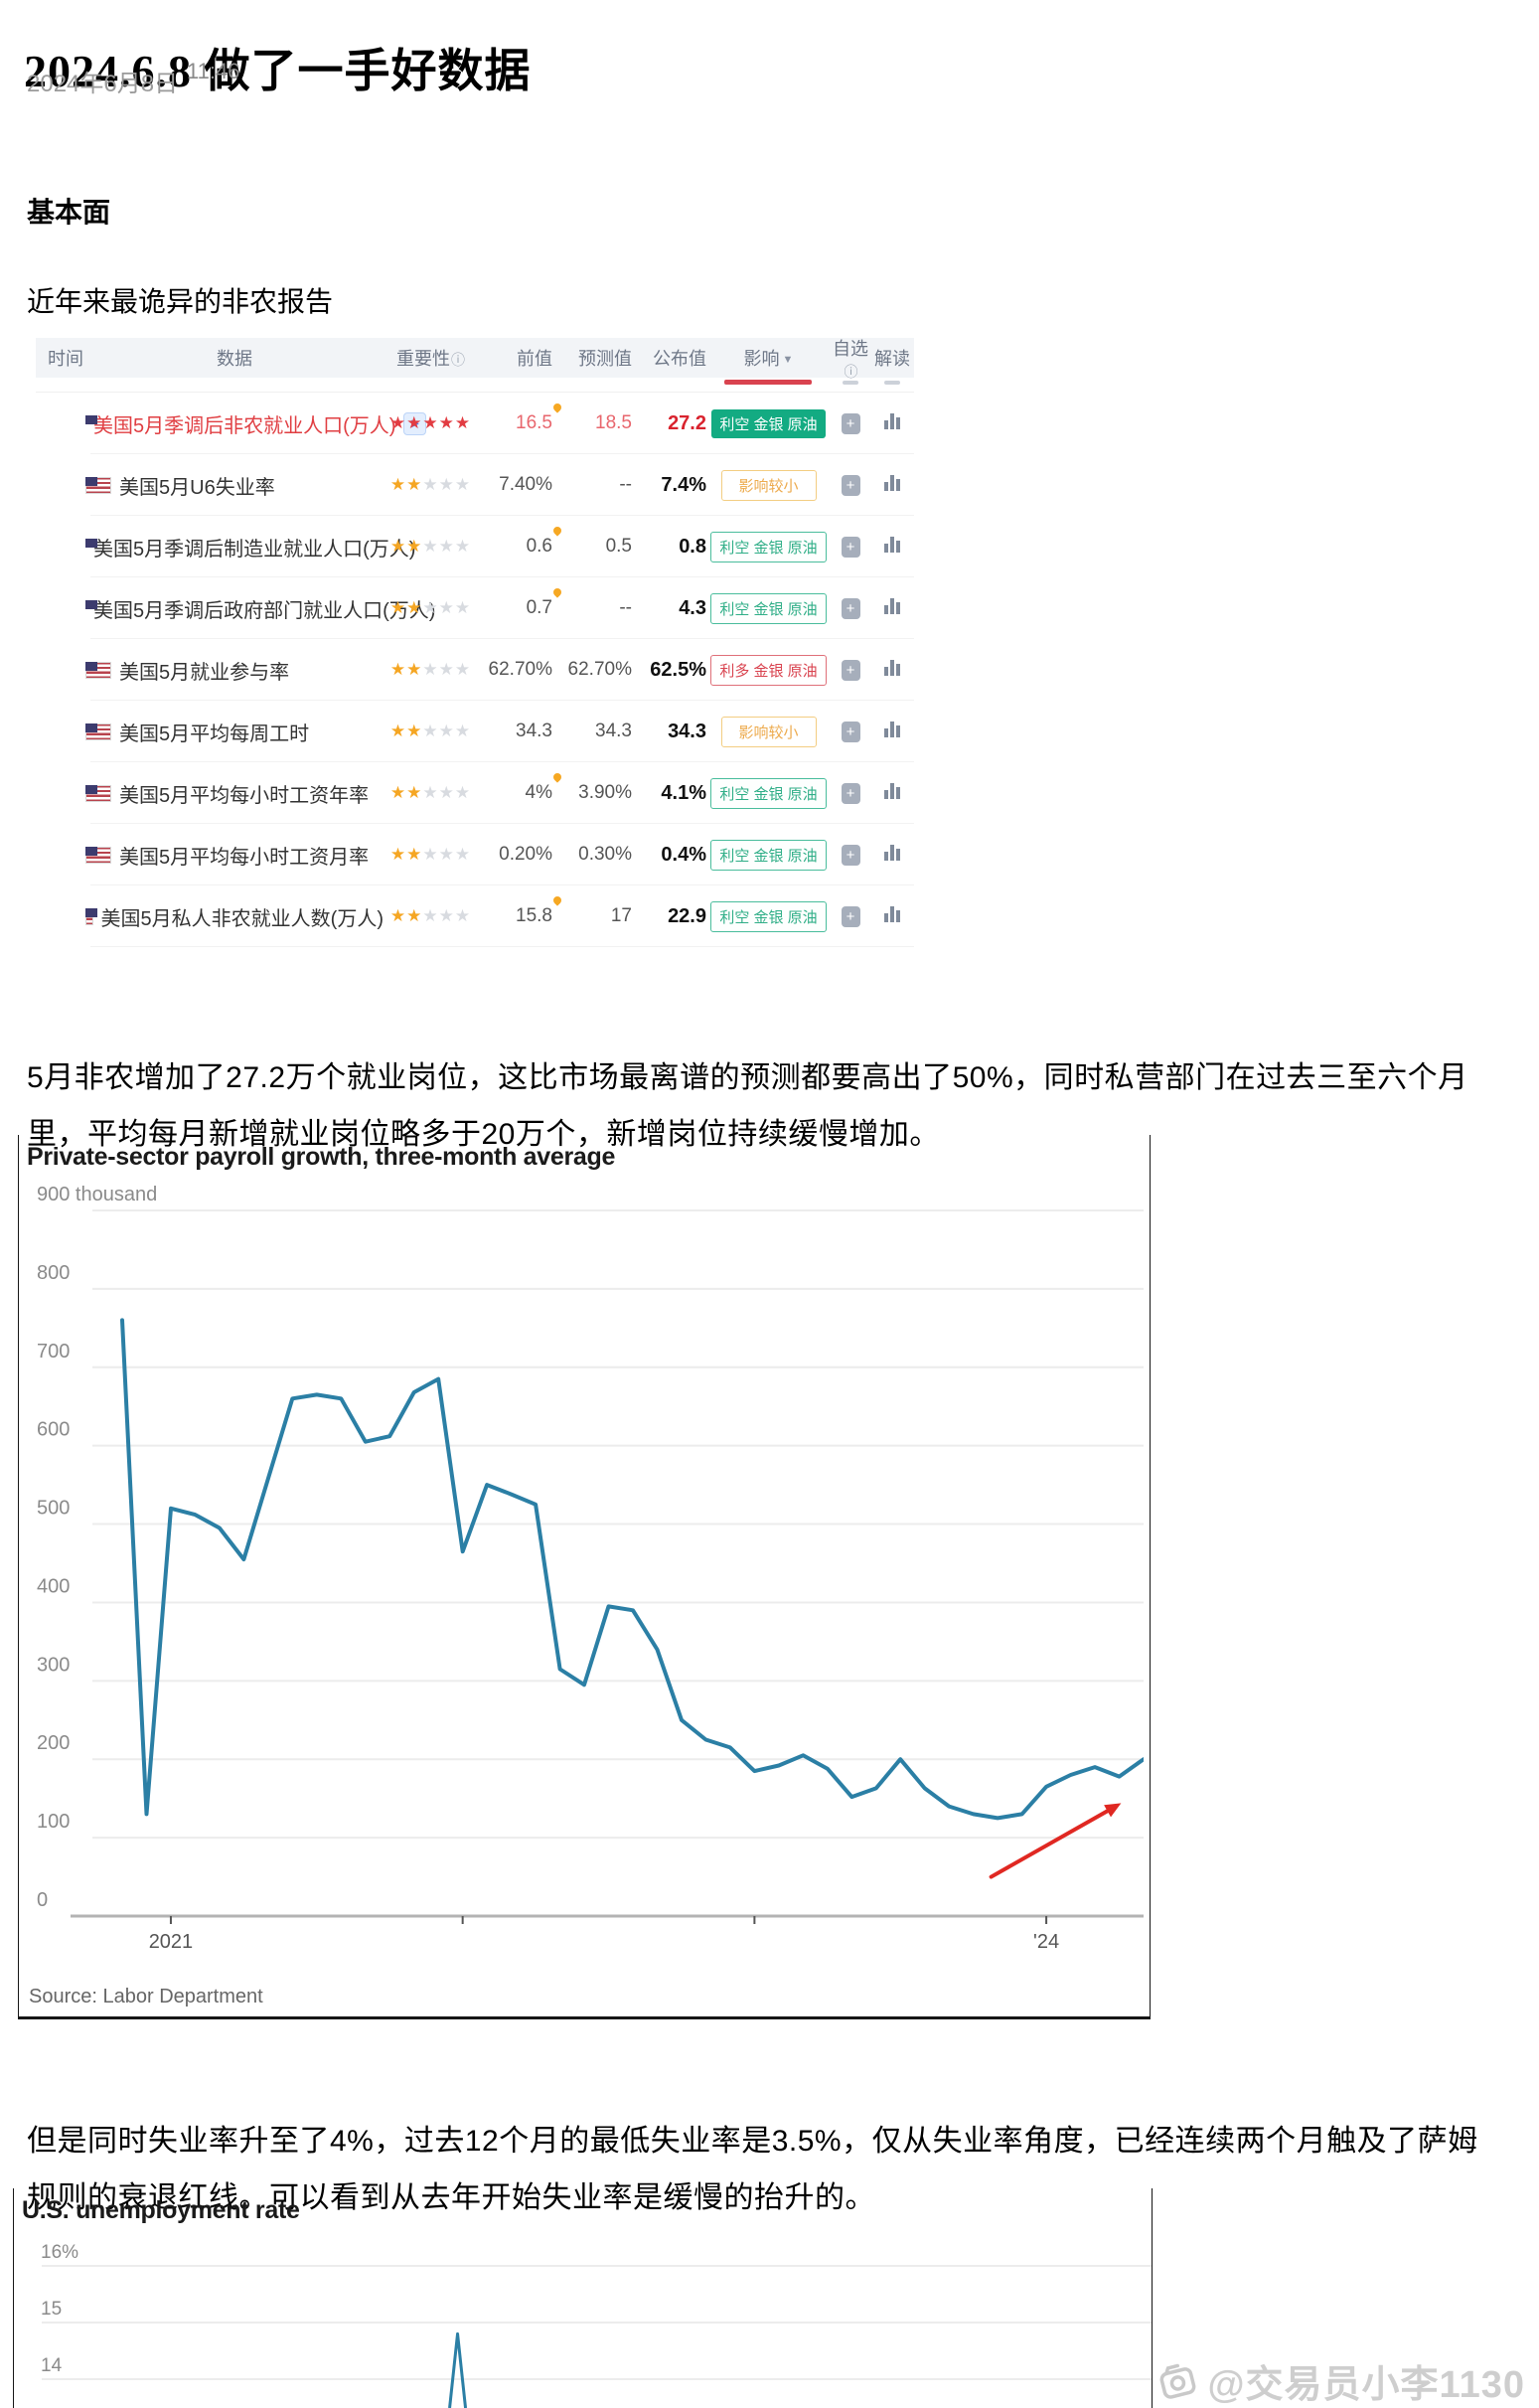 The height and width of the screenshot is (2408, 1539). Describe the element at coordinates (520, 417) in the screenshot. I see `cell-previous-value: 16.5` at that location.